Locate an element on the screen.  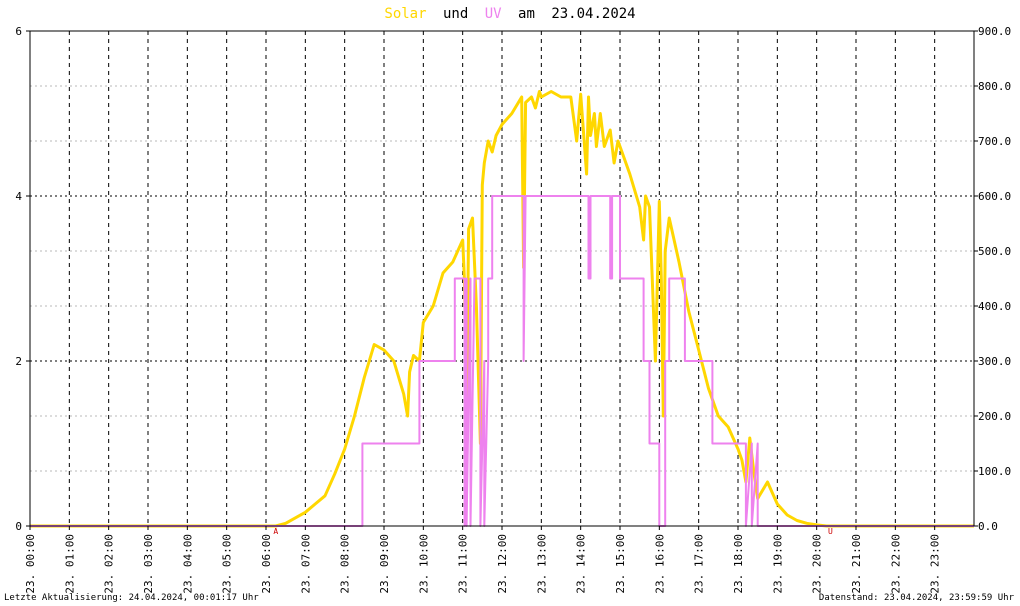
y-right-tick-label-1: 100.0 is located at coordinates (994, 471).